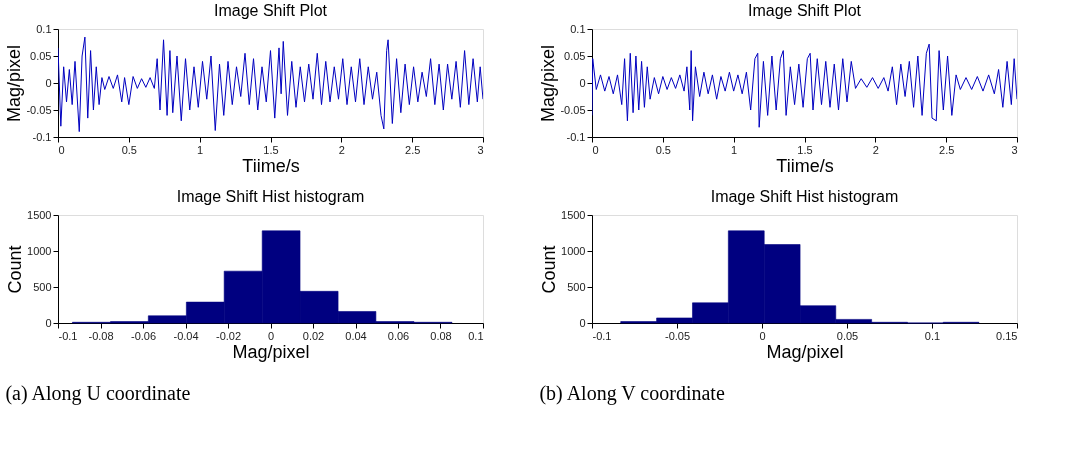  I want to click on x-tick-label: 0.05, so click(847, 335).